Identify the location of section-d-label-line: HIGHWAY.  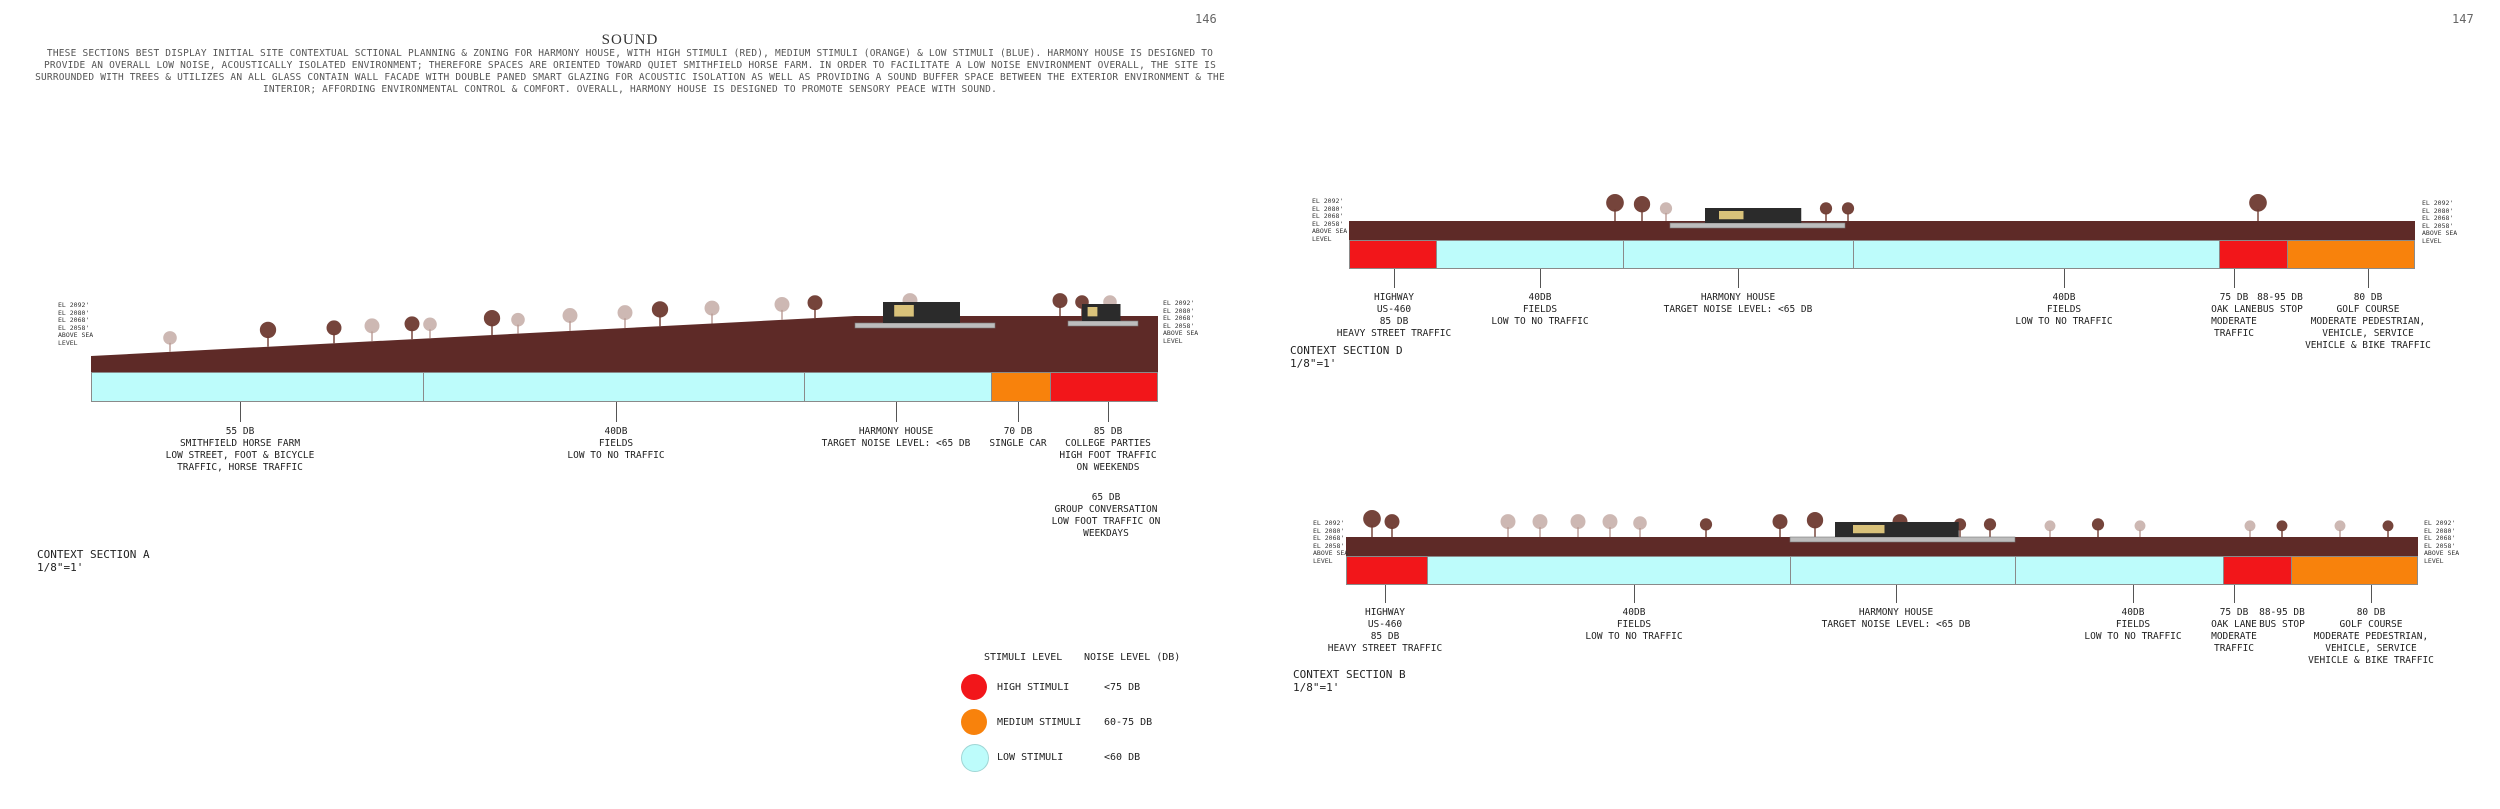
(1394, 297).